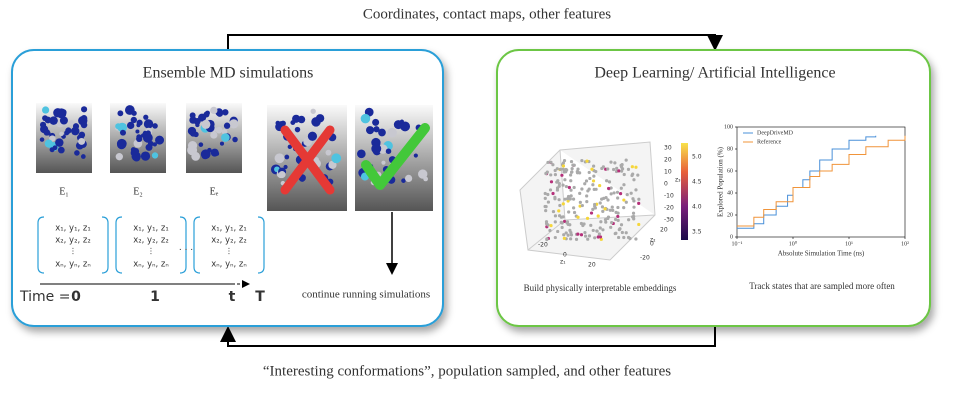  What do you see at coordinates (697, 207) in the screenshot?
I see `colorbar-tick: 4.0` at bounding box center [697, 207].